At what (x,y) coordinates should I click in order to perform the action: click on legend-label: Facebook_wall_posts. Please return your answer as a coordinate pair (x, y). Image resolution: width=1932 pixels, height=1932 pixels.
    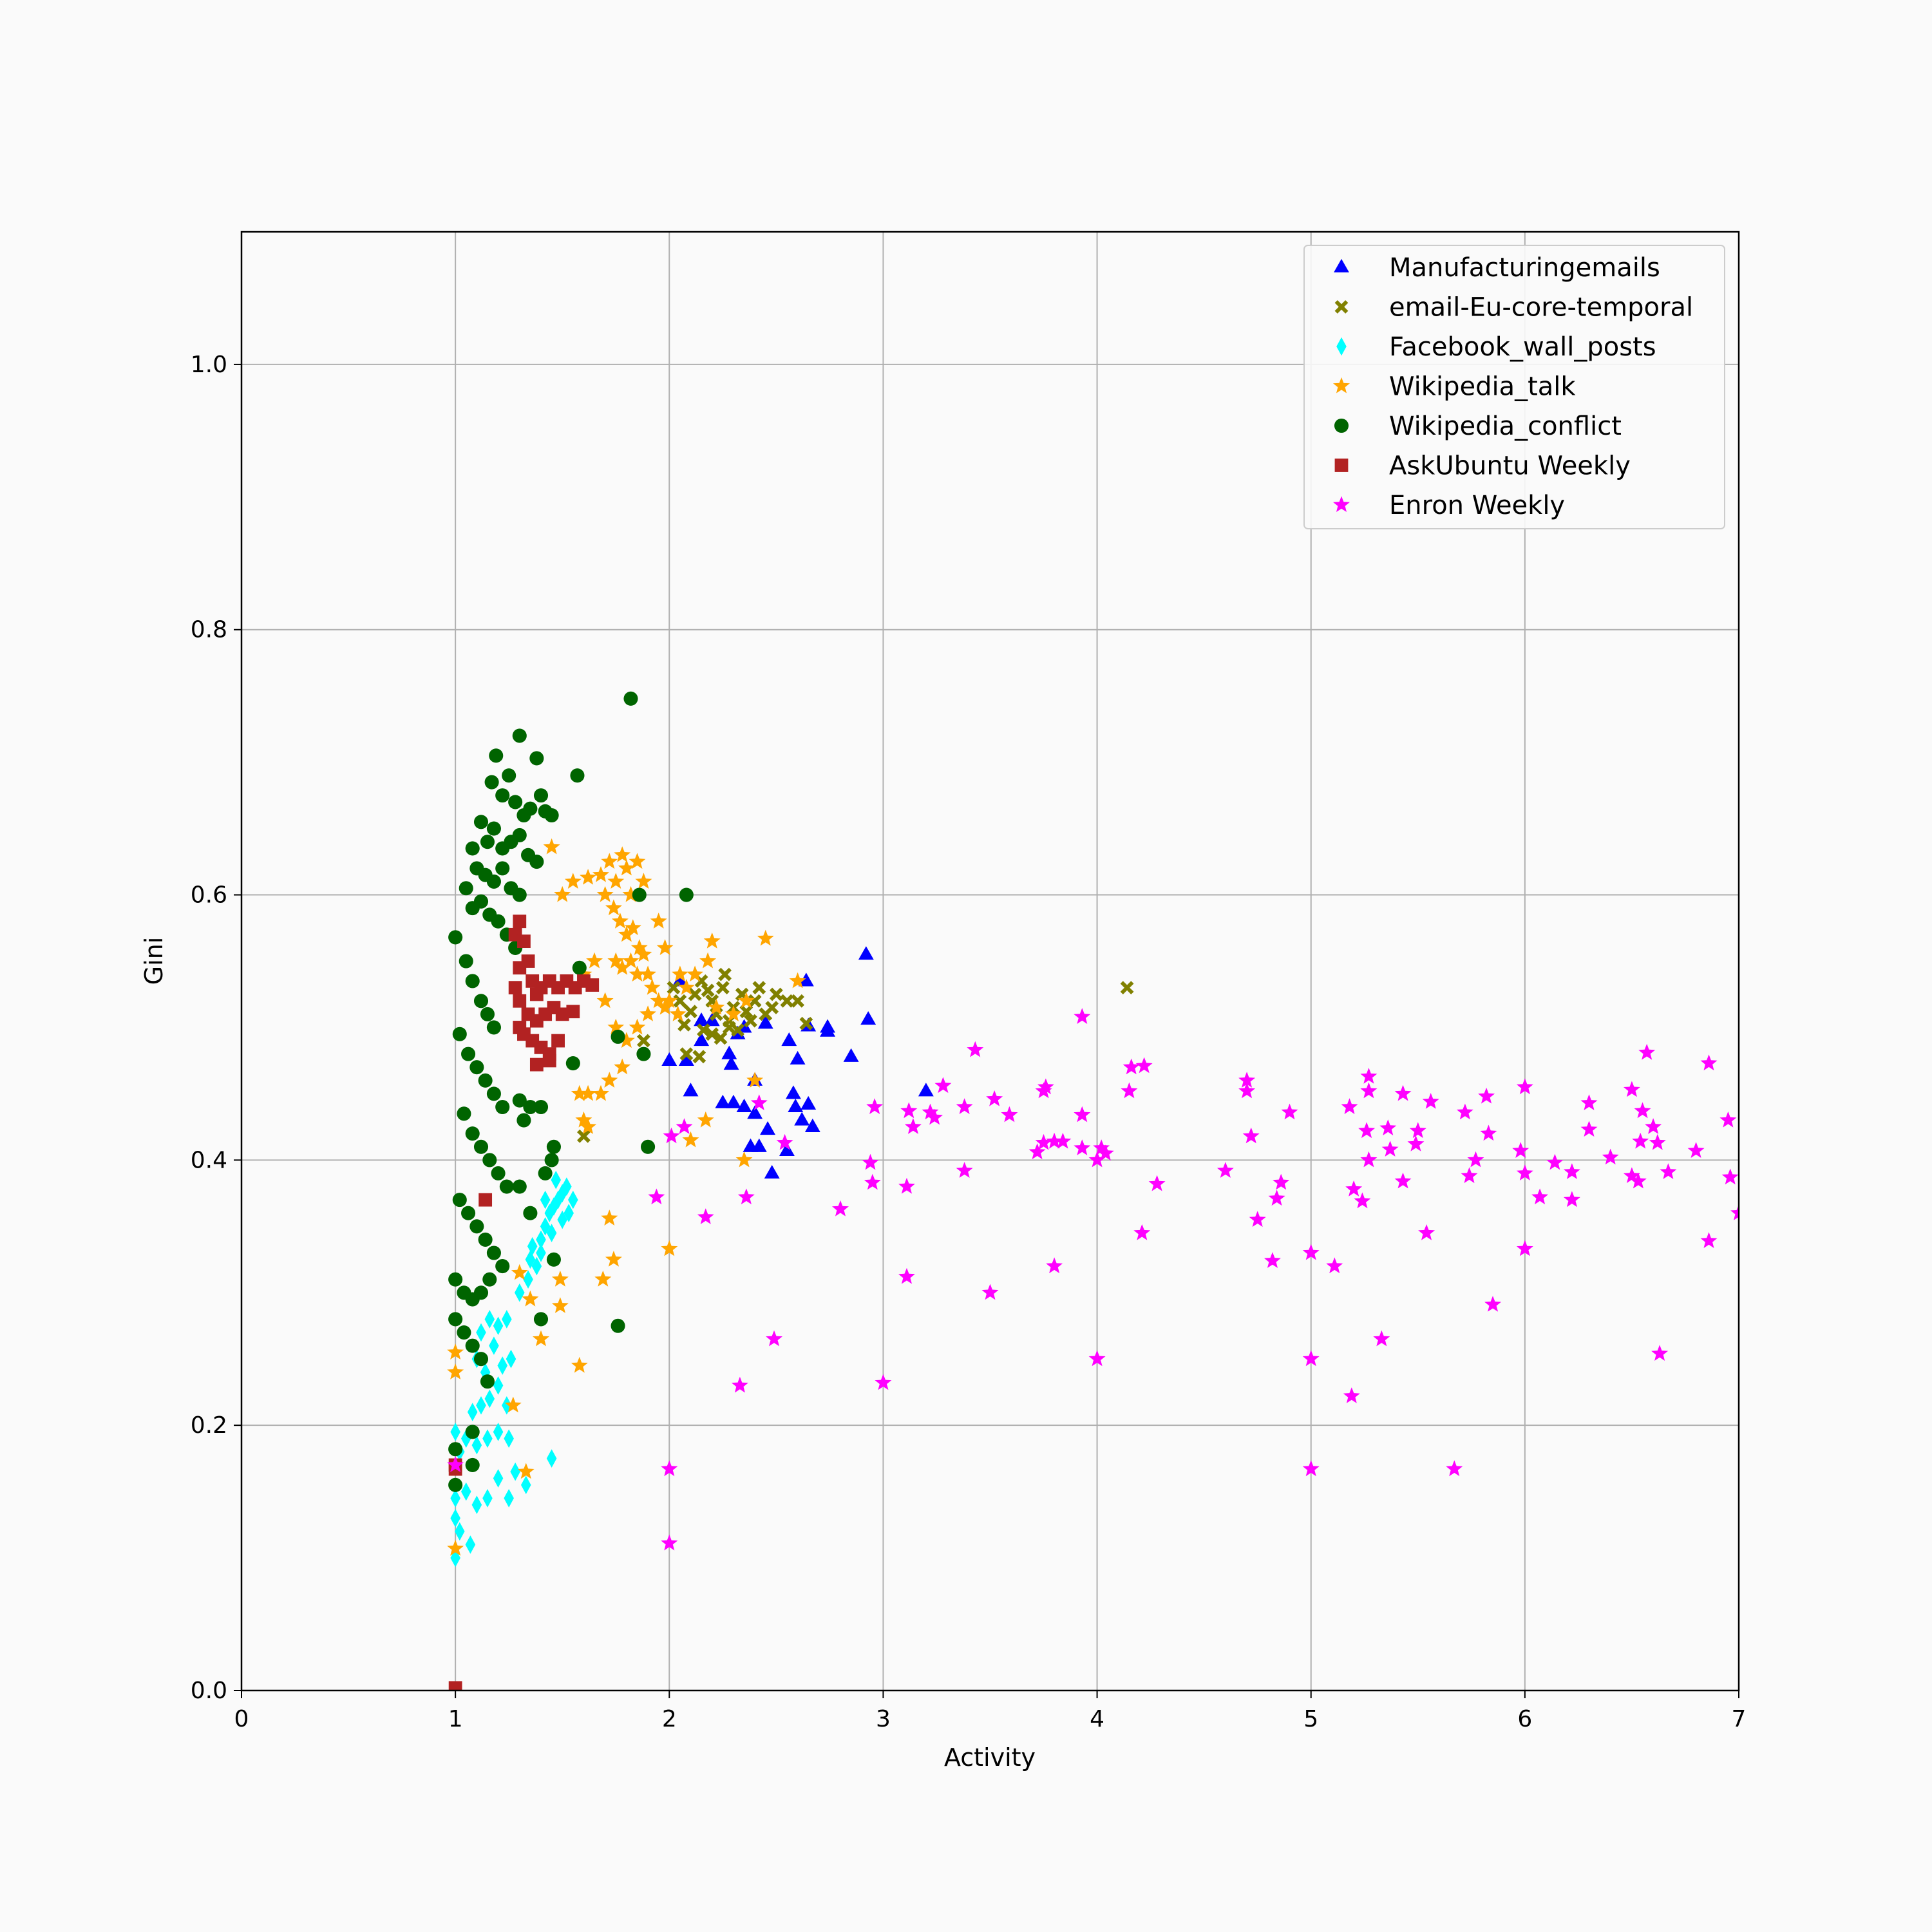
    Looking at the image, I should click on (1523, 347).